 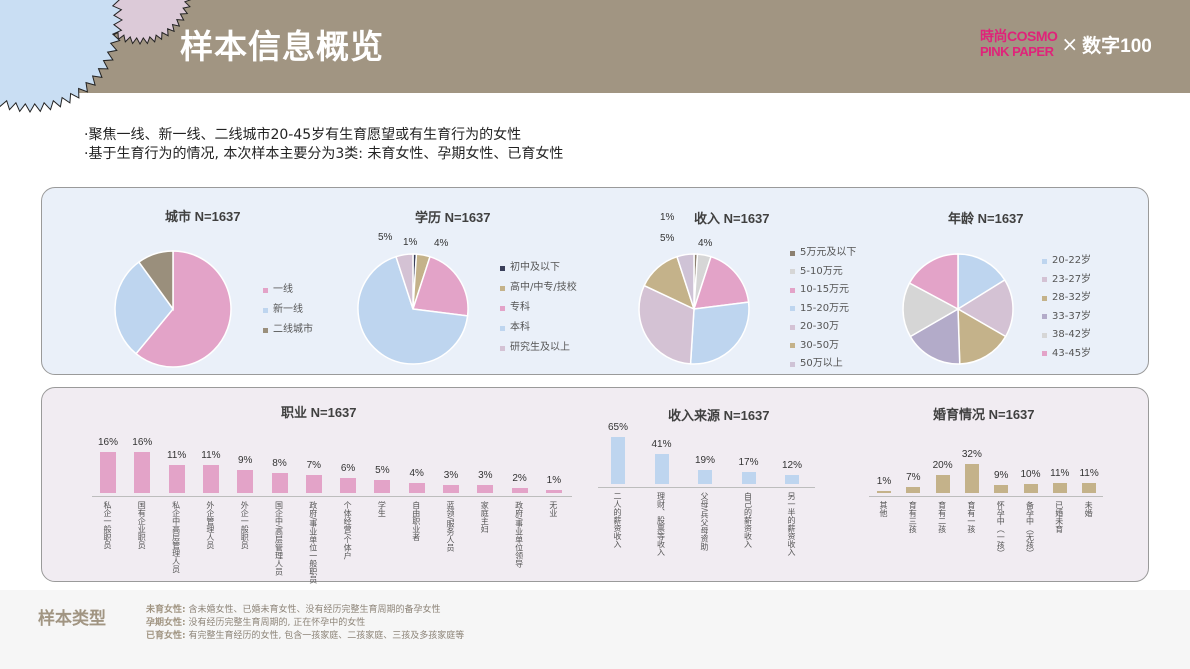 What do you see at coordinates (416, 521) in the screenshot?
I see `x-axis-category-label: 自由职业者` at bounding box center [416, 521].